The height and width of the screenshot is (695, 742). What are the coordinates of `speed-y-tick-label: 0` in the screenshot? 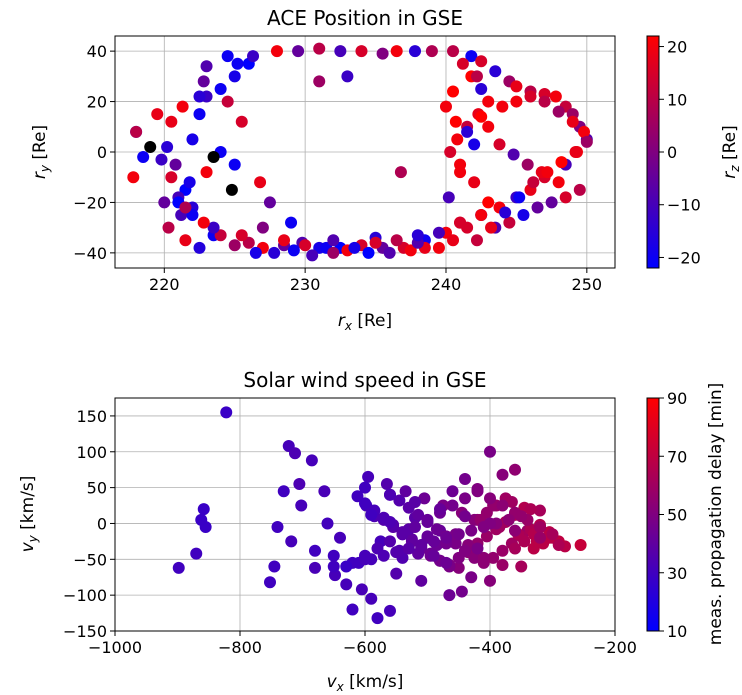 It's located at (102, 523).